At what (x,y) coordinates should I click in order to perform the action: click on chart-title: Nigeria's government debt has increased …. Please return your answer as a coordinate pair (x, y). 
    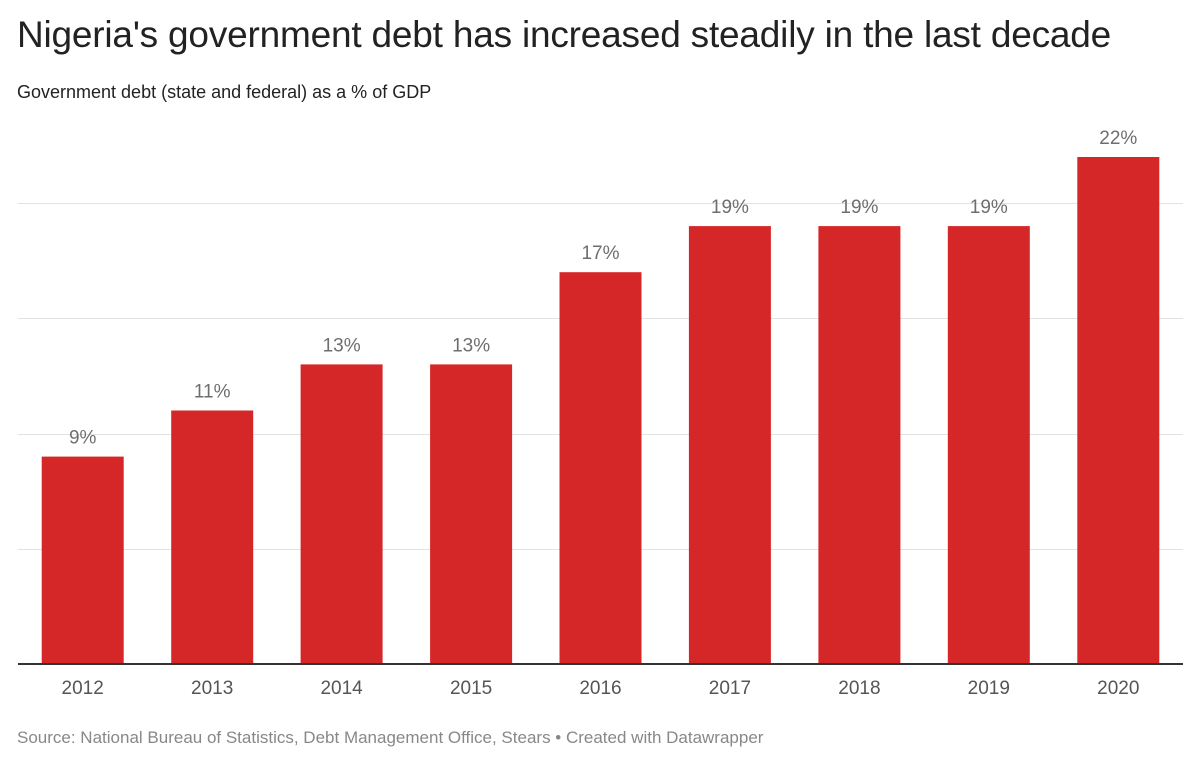
    Looking at the image, I should click on (564, 34).